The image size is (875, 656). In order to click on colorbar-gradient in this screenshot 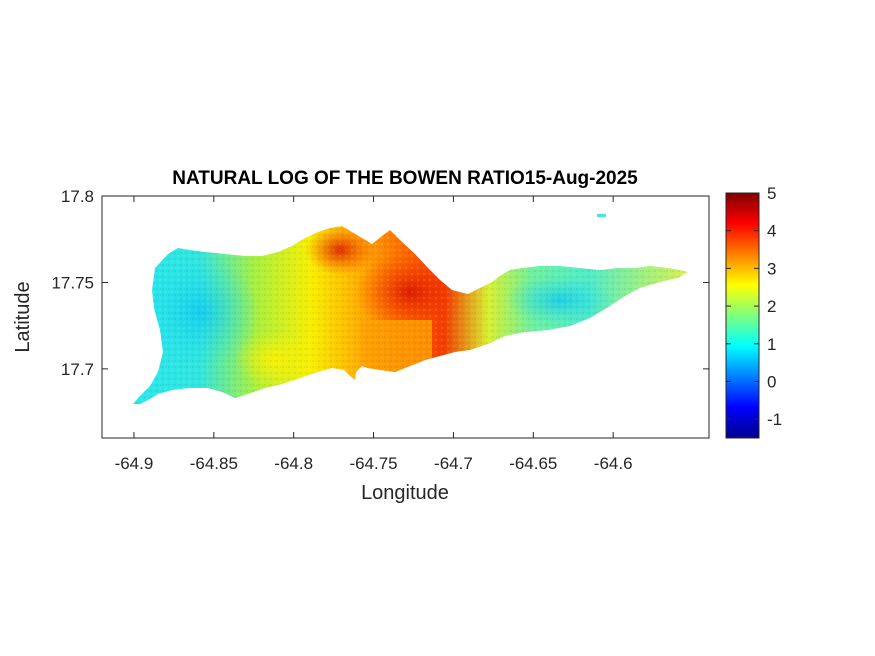, I will do `click(742, 315)`.